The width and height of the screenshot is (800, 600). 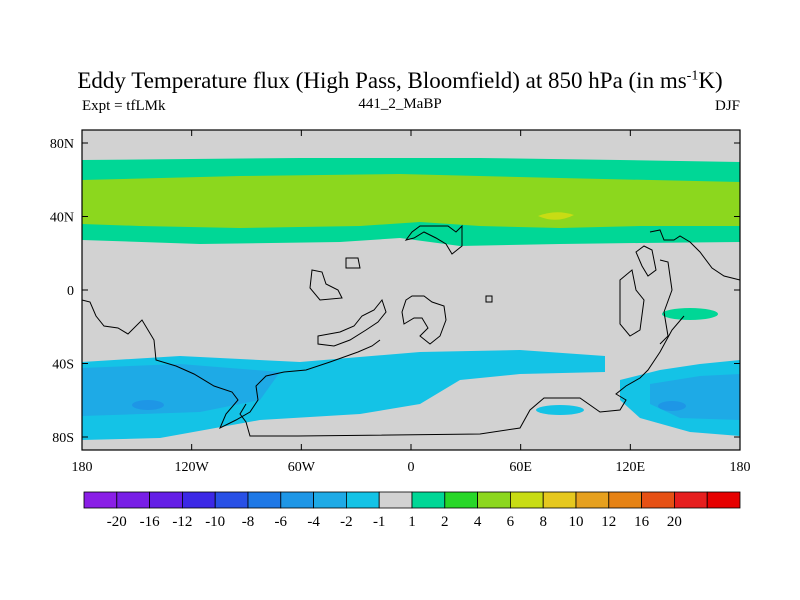 What do you see at coordinates (411, 467) in the screenshot?
I see `x-tick-label: 0` at bounding box center [411, 467].